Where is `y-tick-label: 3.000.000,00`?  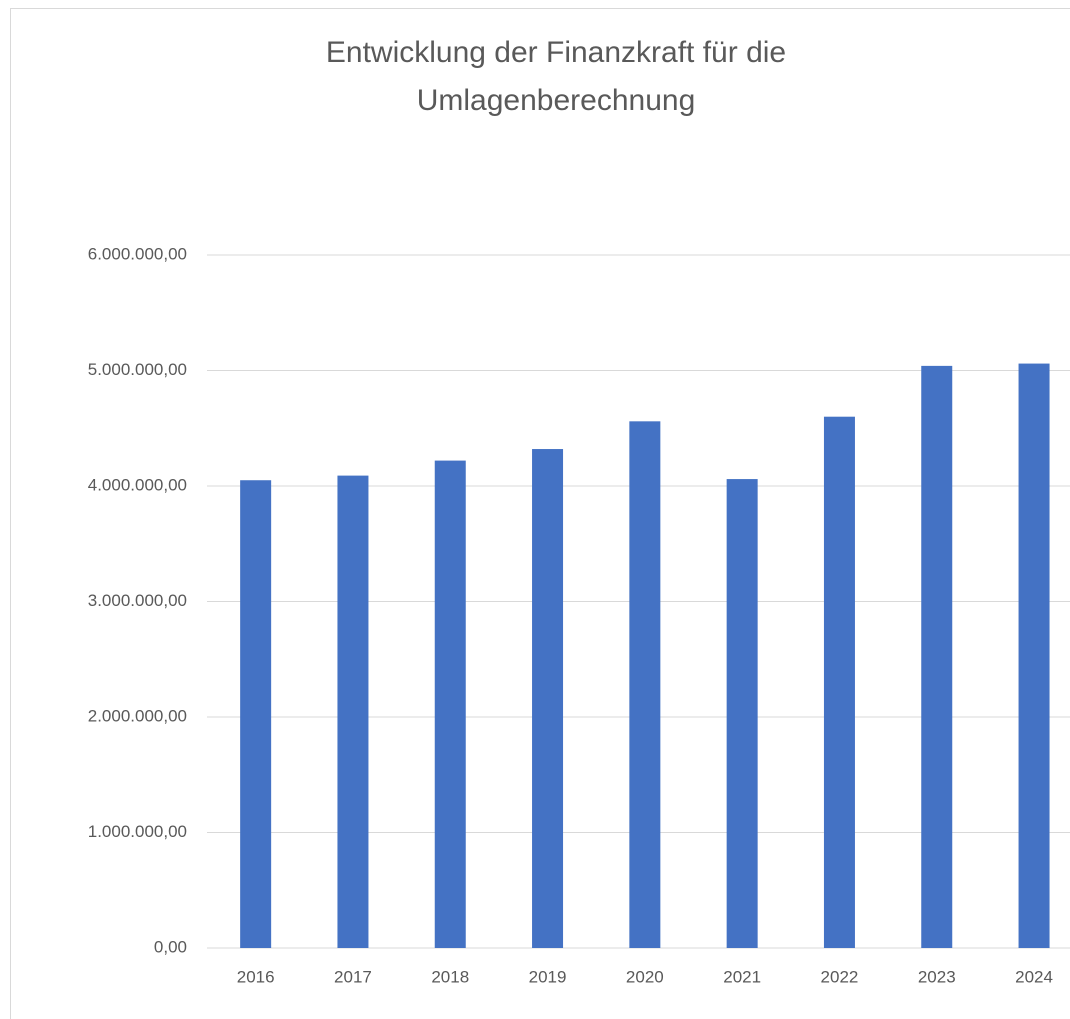 y-tick-label: 3.000.000,00 is located at coordinates (137, 600).